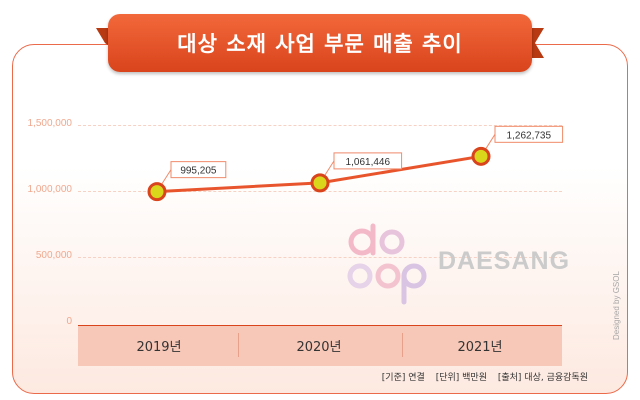 This screenshot has width=640, height=400. I want to click on basis-note: [기준] 연결, so click(403, 378).